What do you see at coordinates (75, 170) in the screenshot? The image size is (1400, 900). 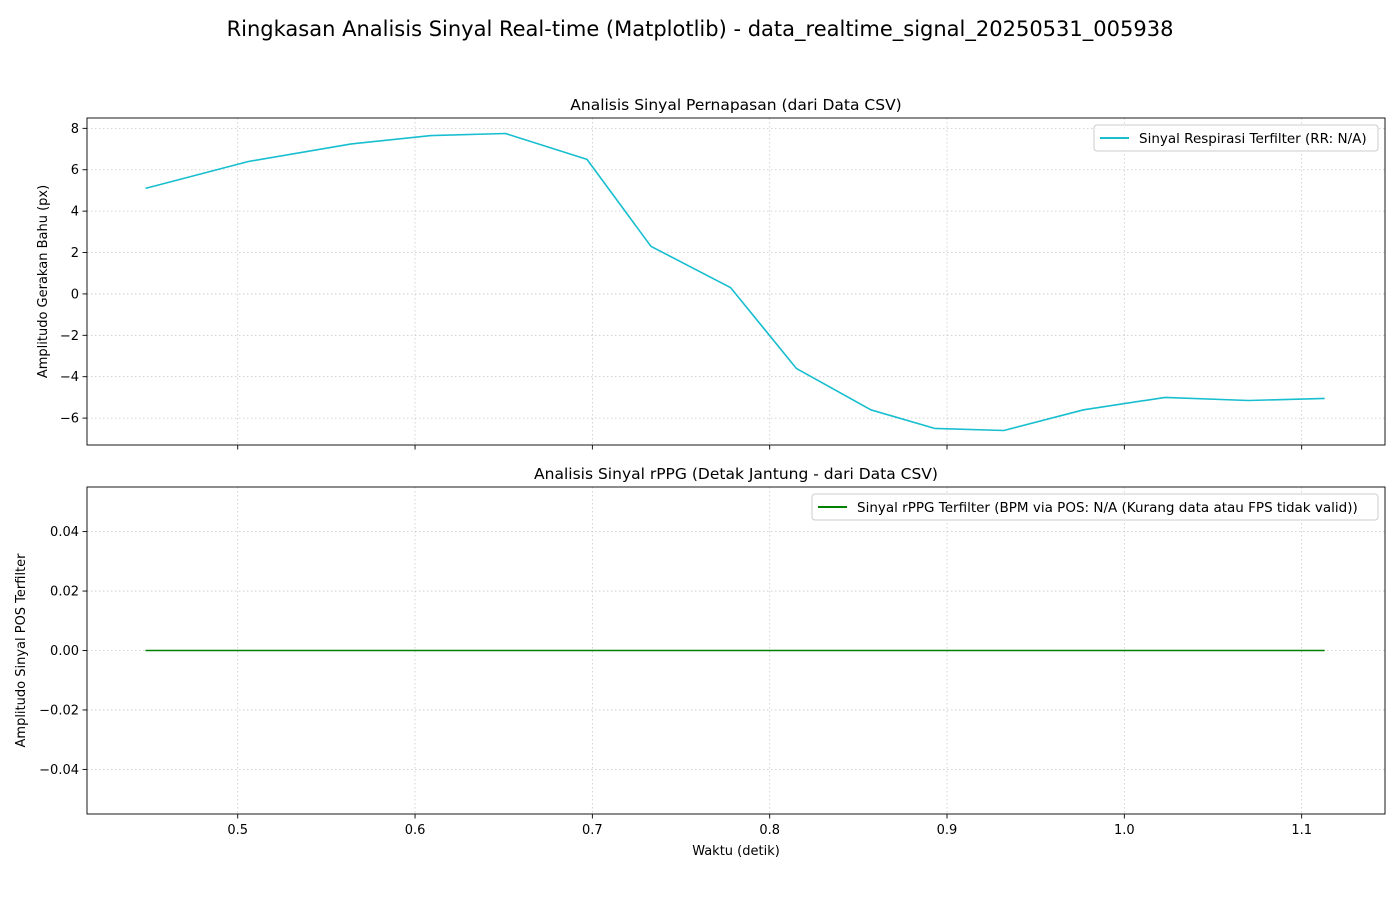 I see `y-tick-label: 6` at bounding box center [75, 170].